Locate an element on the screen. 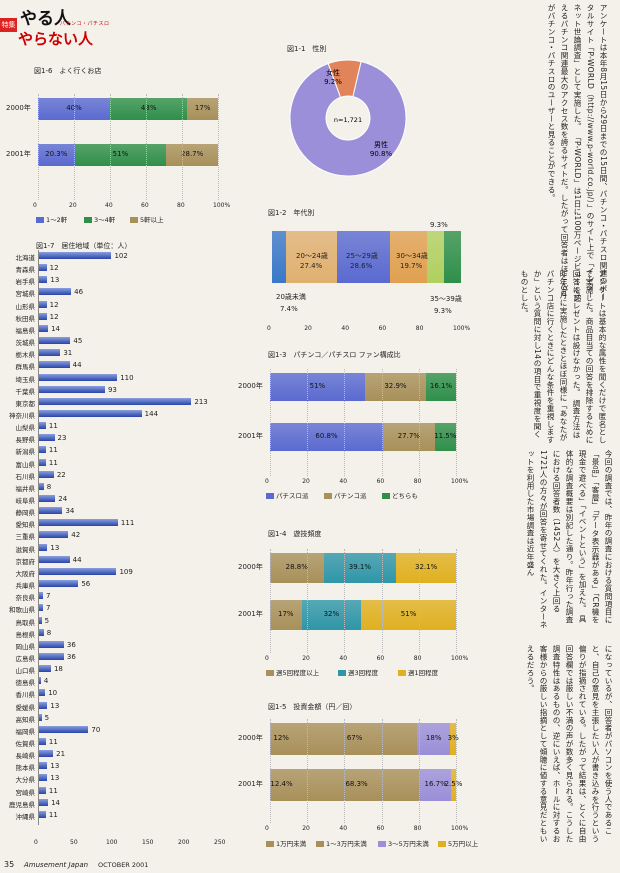  fig14-tick-label: 80 is located at coordinates (417, 658).